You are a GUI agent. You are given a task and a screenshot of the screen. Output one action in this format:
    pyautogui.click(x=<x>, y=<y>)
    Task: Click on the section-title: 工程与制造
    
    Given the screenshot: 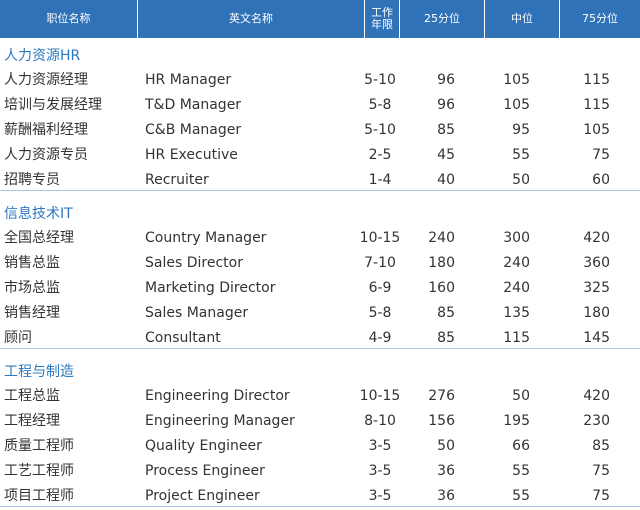 What is the action you would take?
    pyautogui.click(x=39, y=372)
    